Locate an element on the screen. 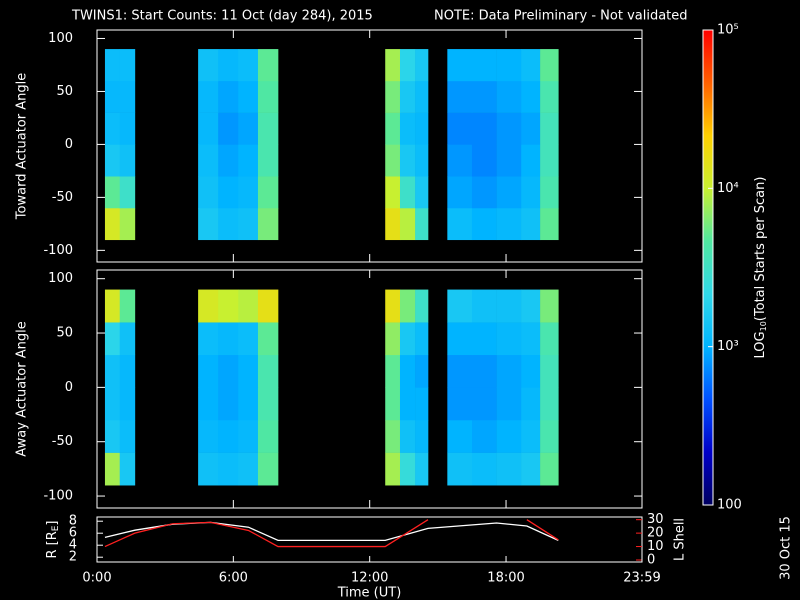 The image size is (800, 600). date-stamp: 30 Oct 15 is located at coordinates (786, 548).